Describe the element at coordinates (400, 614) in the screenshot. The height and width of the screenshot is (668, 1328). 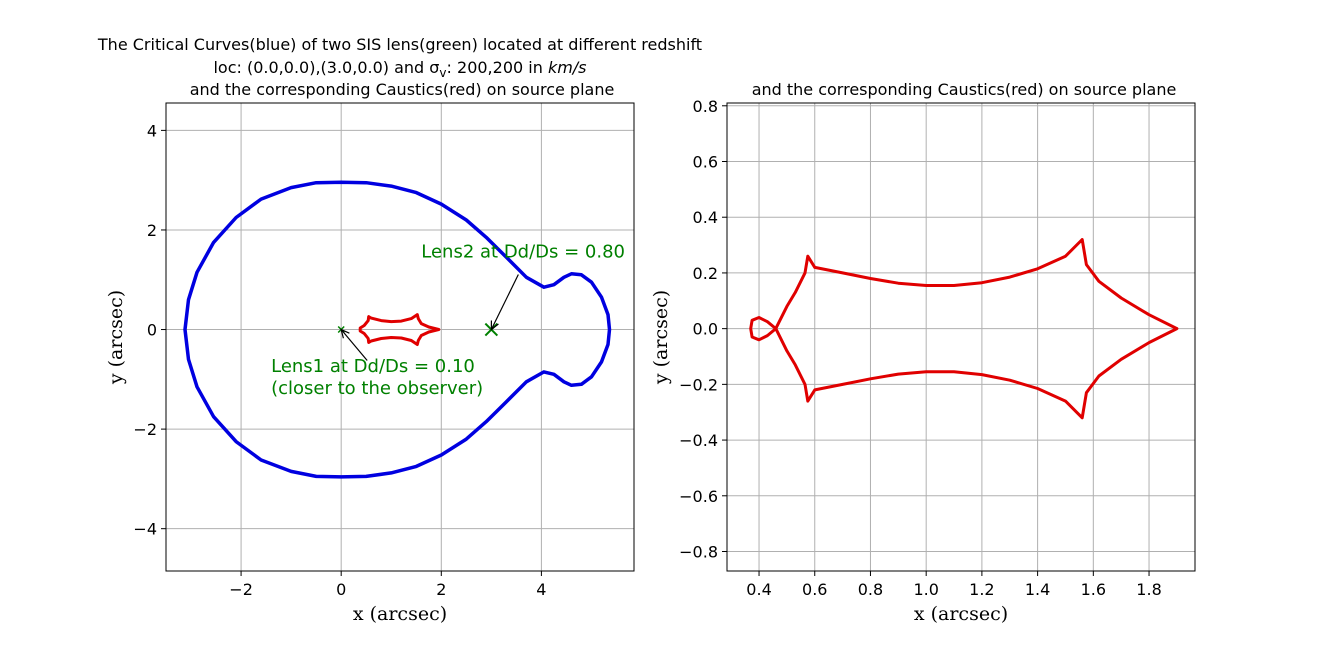
I see `left-xlabel: x (arcsec)` at that location.